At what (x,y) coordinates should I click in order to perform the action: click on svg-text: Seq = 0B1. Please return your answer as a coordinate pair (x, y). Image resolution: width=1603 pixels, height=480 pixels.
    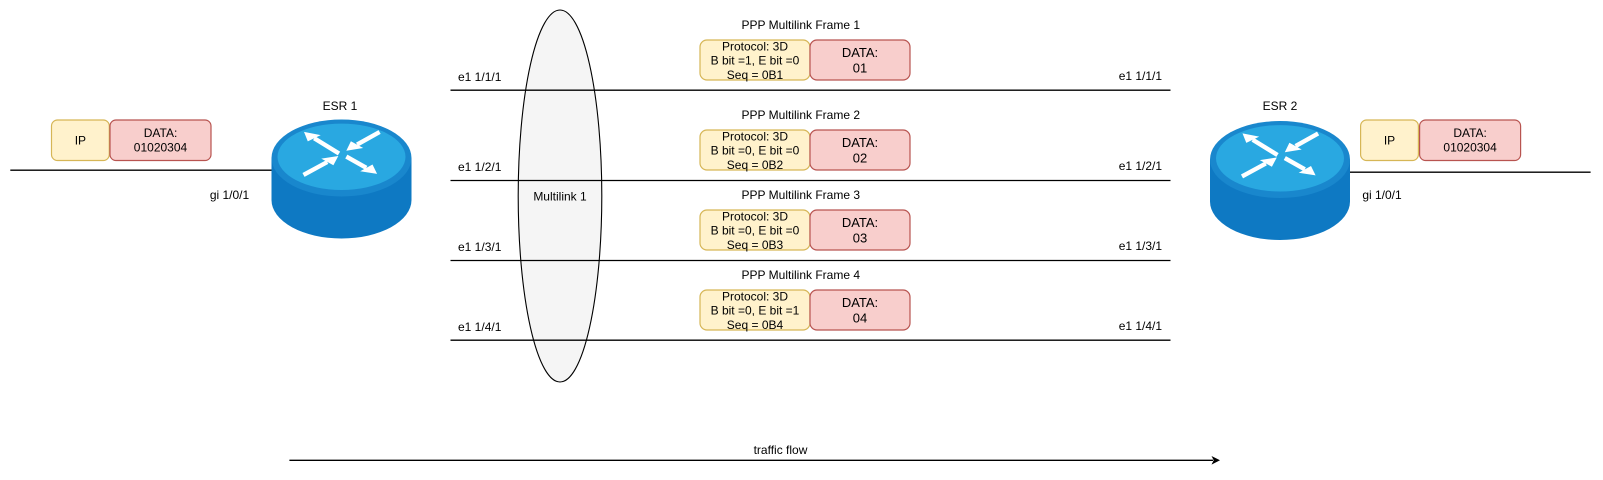
    Looking at the image, I should click on (755, 75).